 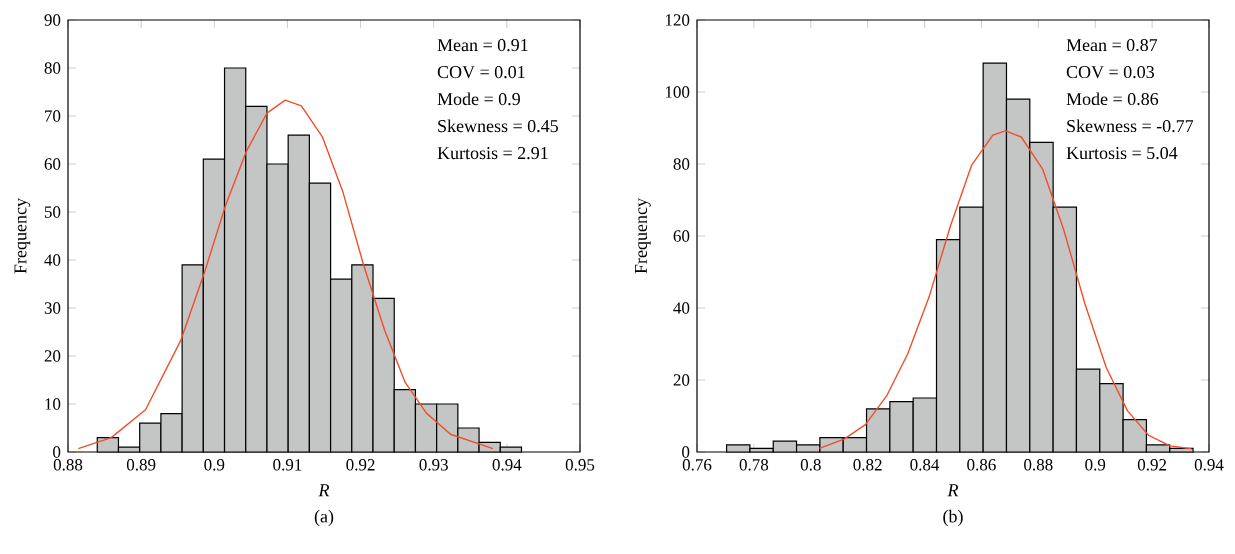 I want to click on x-tick-label: 0.76, so click(x=697, y=465).